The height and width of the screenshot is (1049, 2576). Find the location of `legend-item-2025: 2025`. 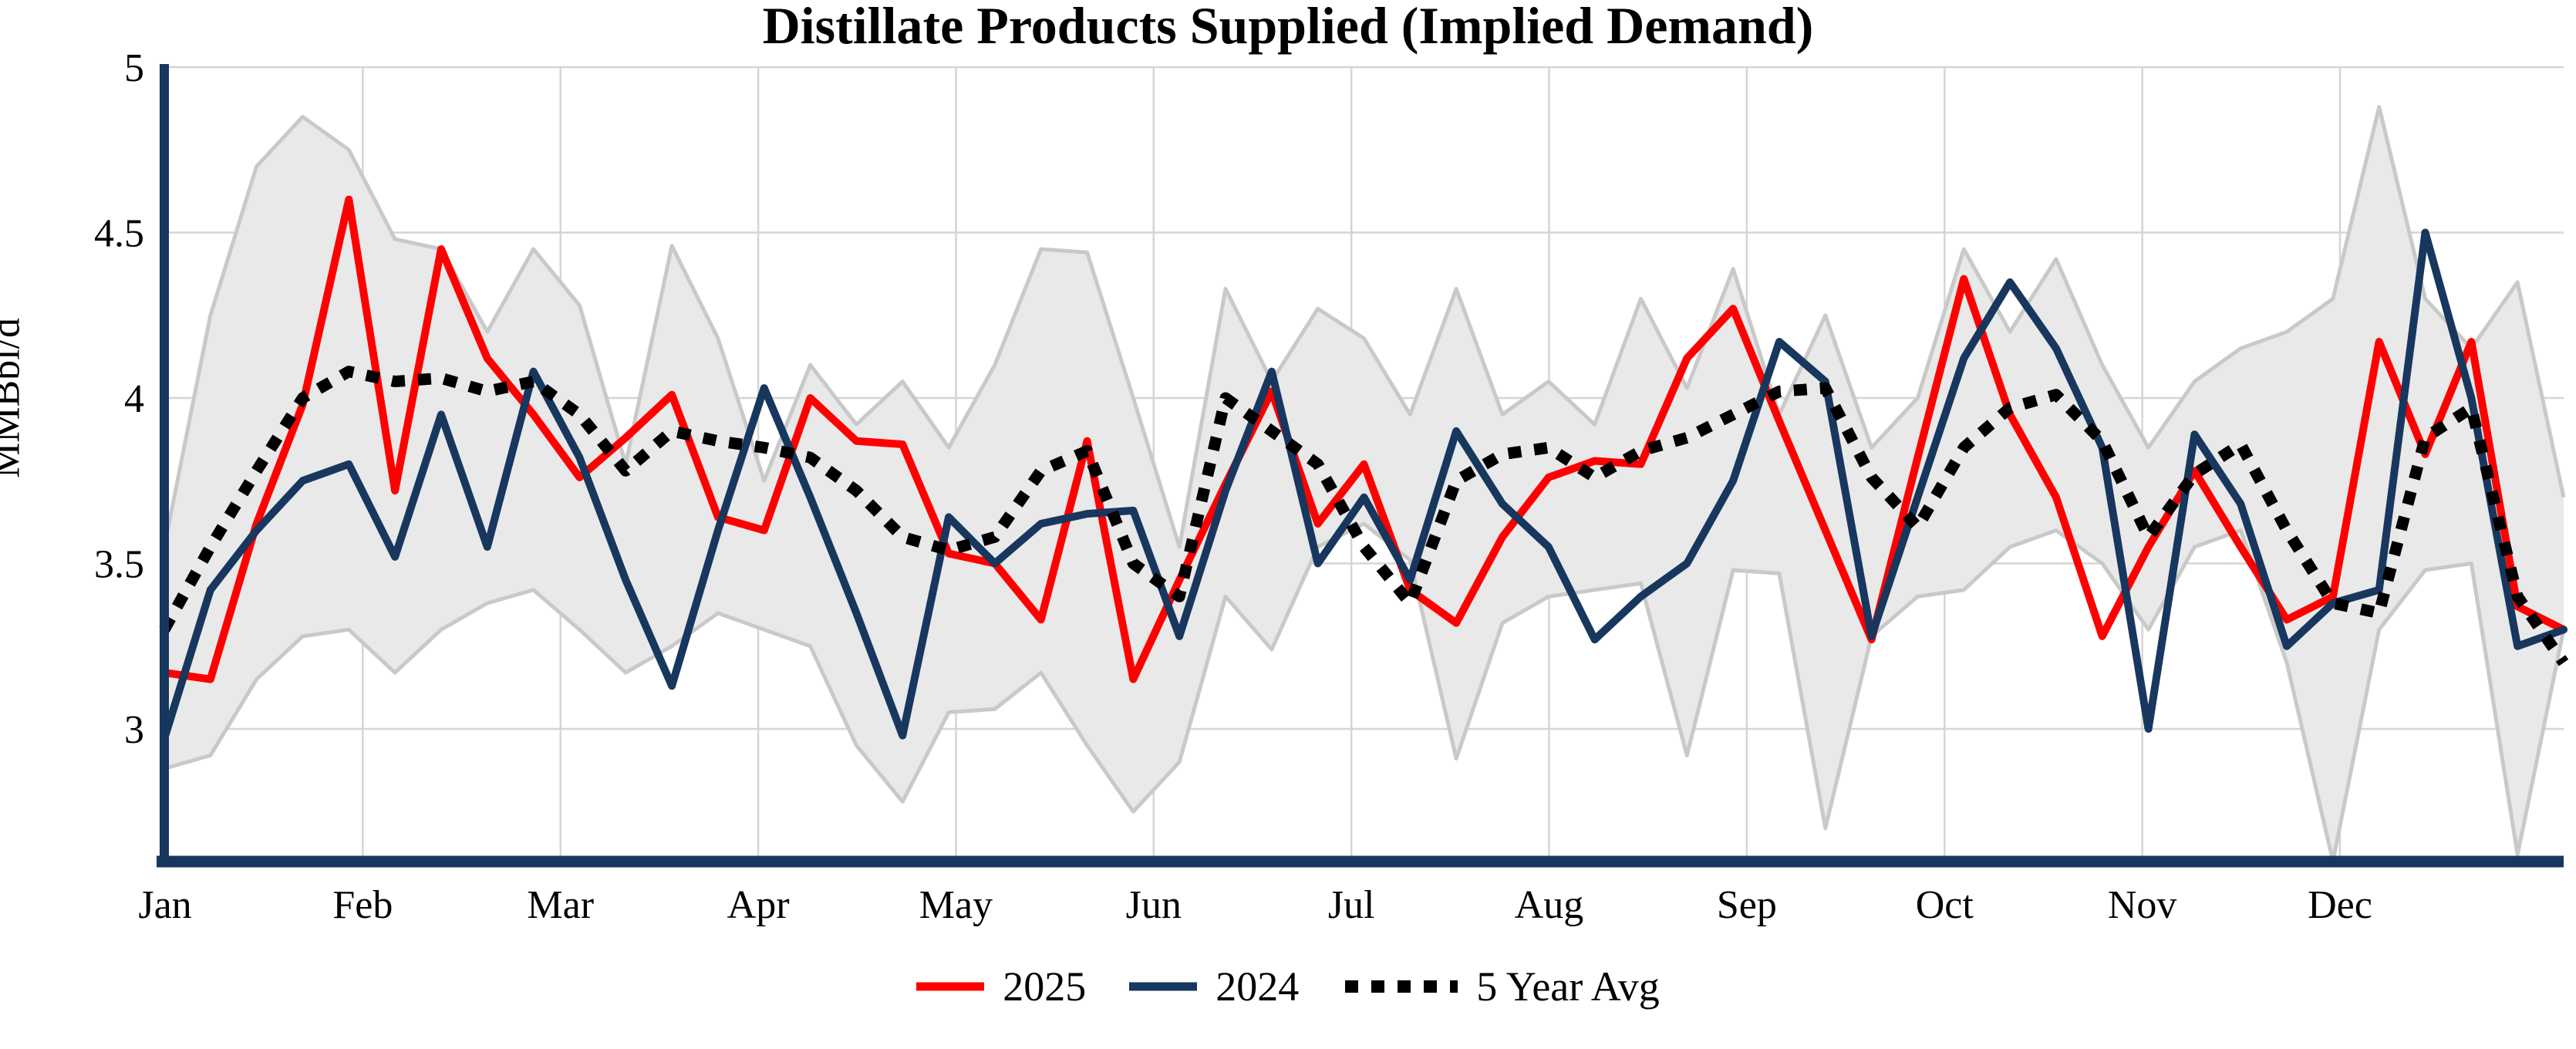

legend-item-2025: 2025 is located at coordinates (1001, 986).